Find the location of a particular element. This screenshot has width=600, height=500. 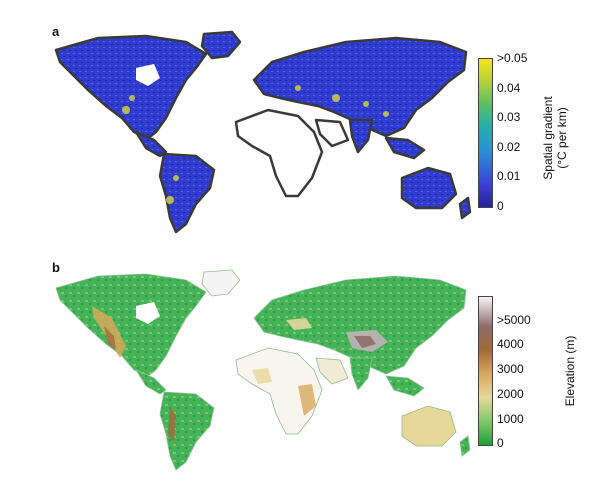

colorbar-b-tick-1000: 1000 is located at coordinates (510, 419).